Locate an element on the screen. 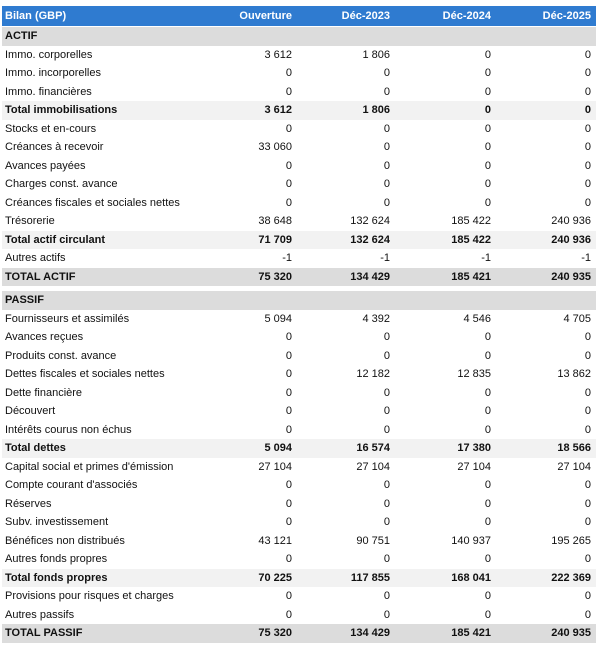 This screenshot has width=600, height=654. row-label: Compte courant d'associés is located at coordinates (71, 485).